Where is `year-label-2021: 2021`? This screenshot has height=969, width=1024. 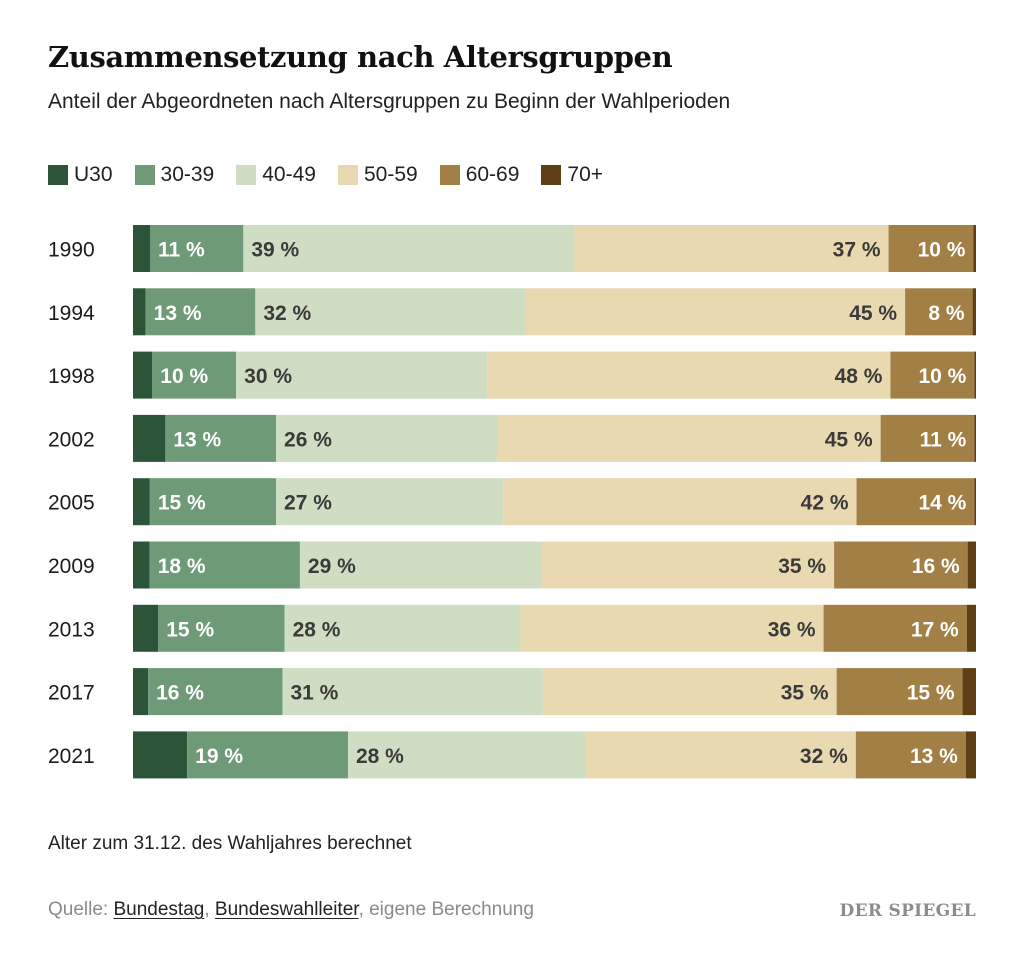 year-label-2021: 2021 is located at coordinates (71, 756).